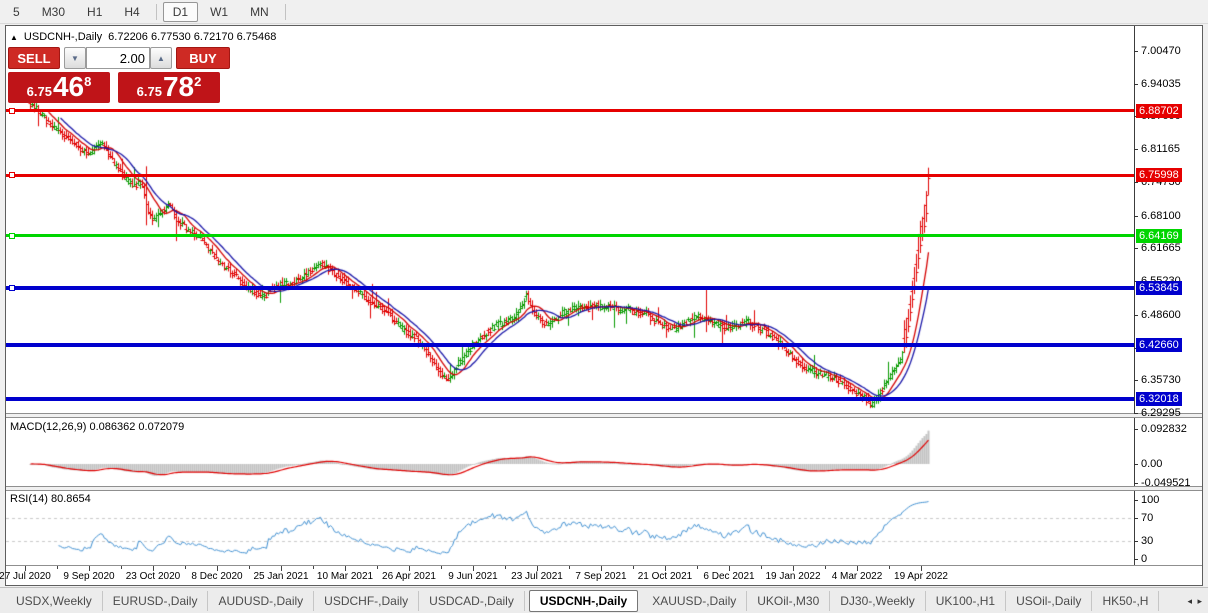 The image size is (1208, 613). Describe the element at coordinates (261, 601) in the screenshot. I see `-chart-tab-audusd: AUDUSD-,Daily` at that location.